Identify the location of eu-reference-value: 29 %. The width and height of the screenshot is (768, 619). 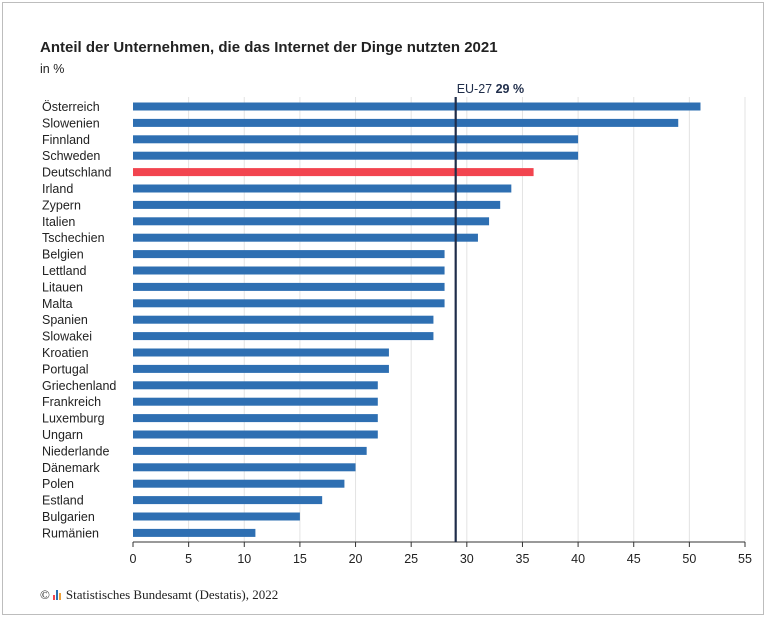
(510, 89).